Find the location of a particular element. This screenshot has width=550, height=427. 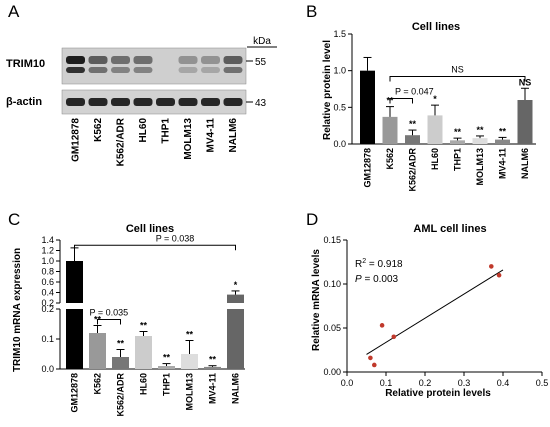

blot-lane-label: K562 is located at coordinates (98, 130).